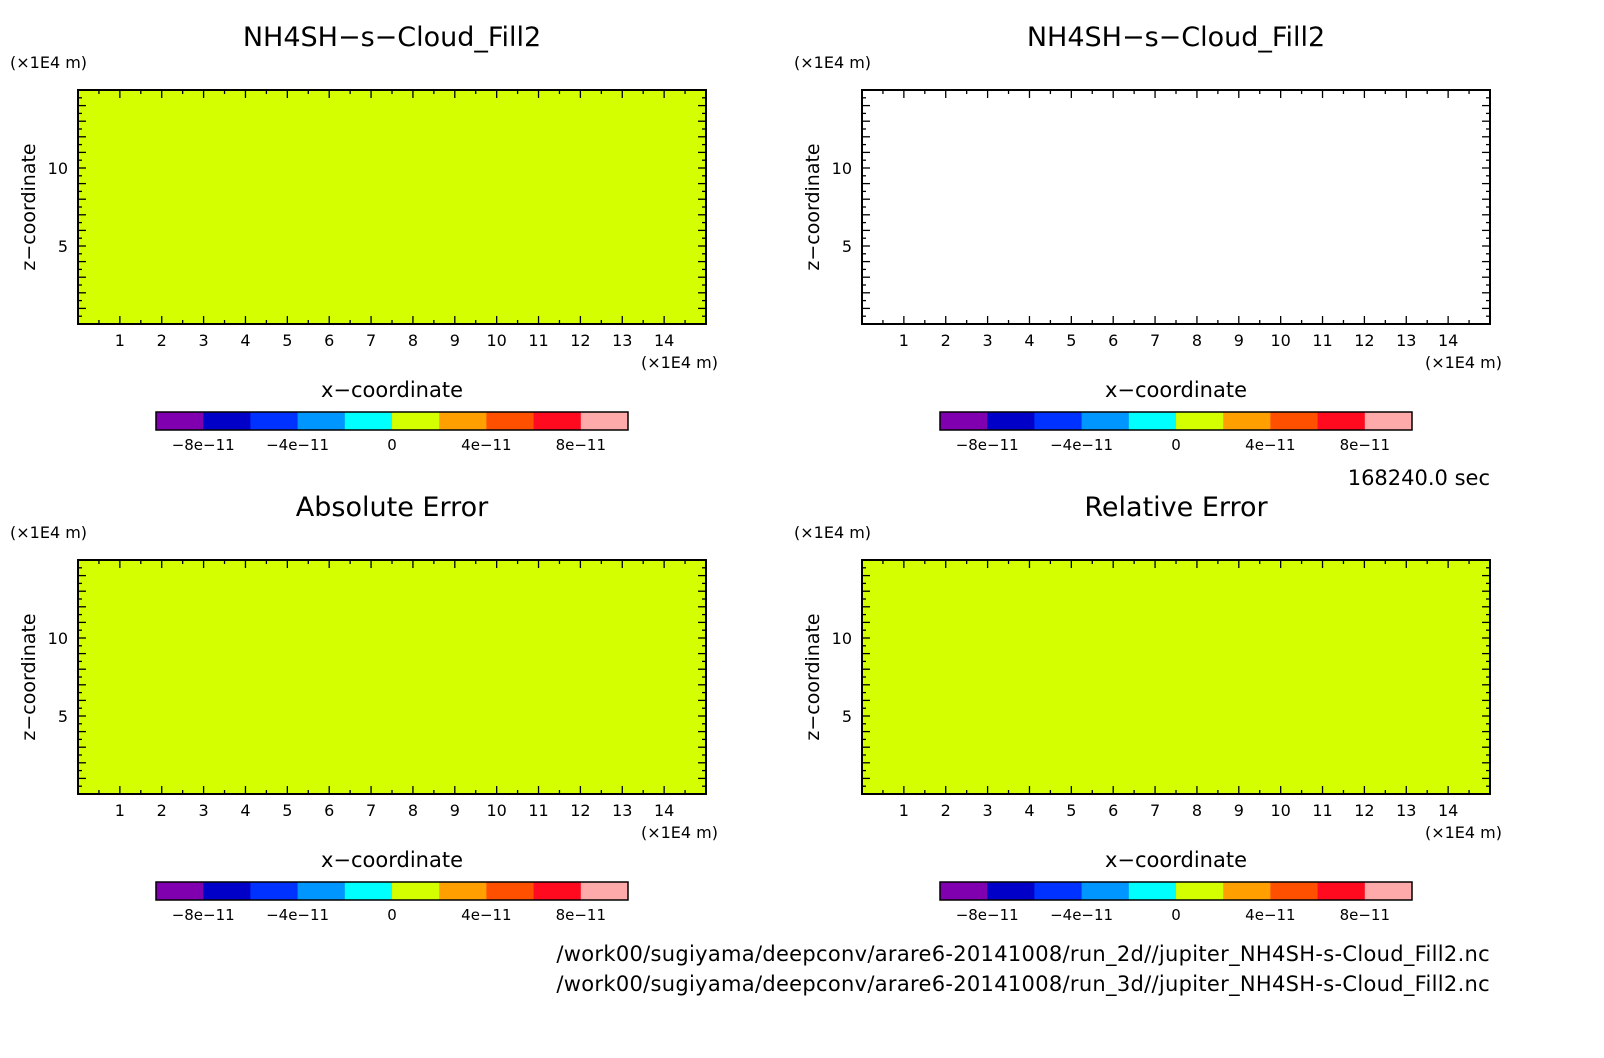 The height and width of the screenshot is (1058, 1604). I want to click on x-tick-label: 8, so click(1197, 810).